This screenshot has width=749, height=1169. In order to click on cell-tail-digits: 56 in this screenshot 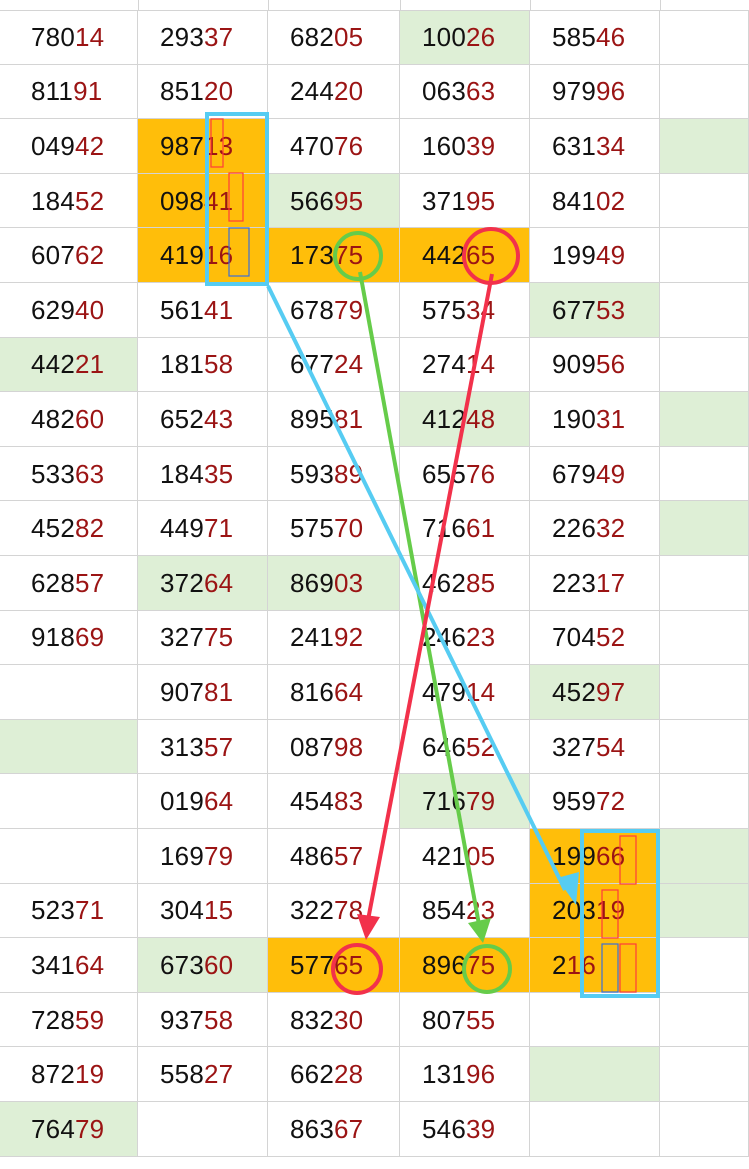, I will do `click(610, 364)`.